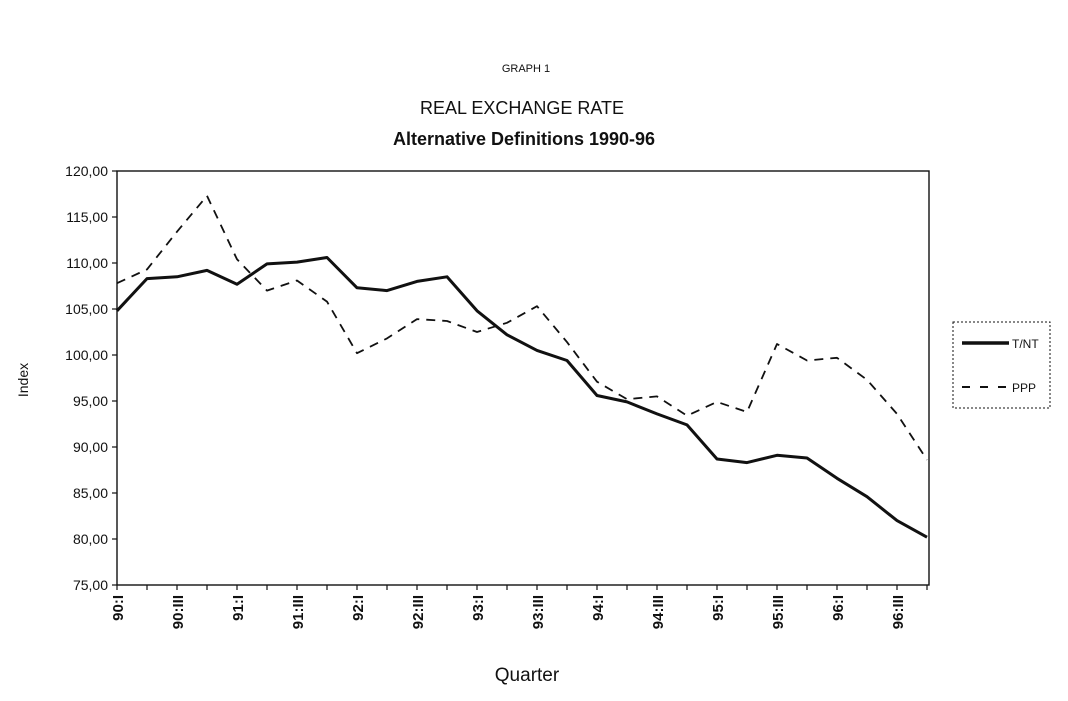 The width and height of the screenshot is (1068, 701). What do you see at coordinates (524, 139) in the screenshot?
I see `chart-subtitle: Alternative Definitions 1990-96` at bounding box center [524, 139].